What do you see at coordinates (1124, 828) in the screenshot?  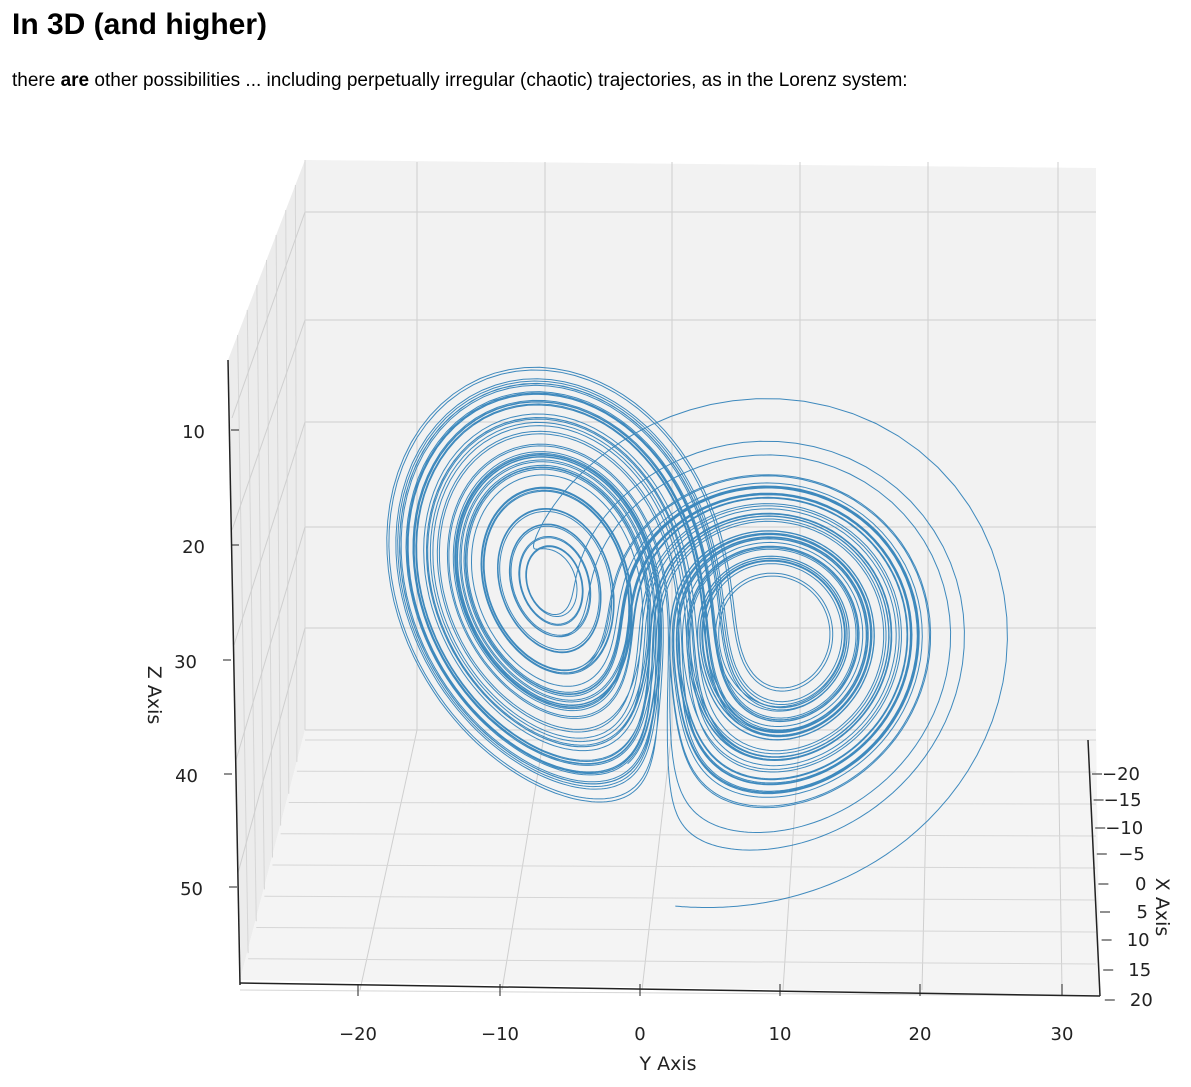 I see `x-tick-label: −10` at bounding box center [1124, 828].